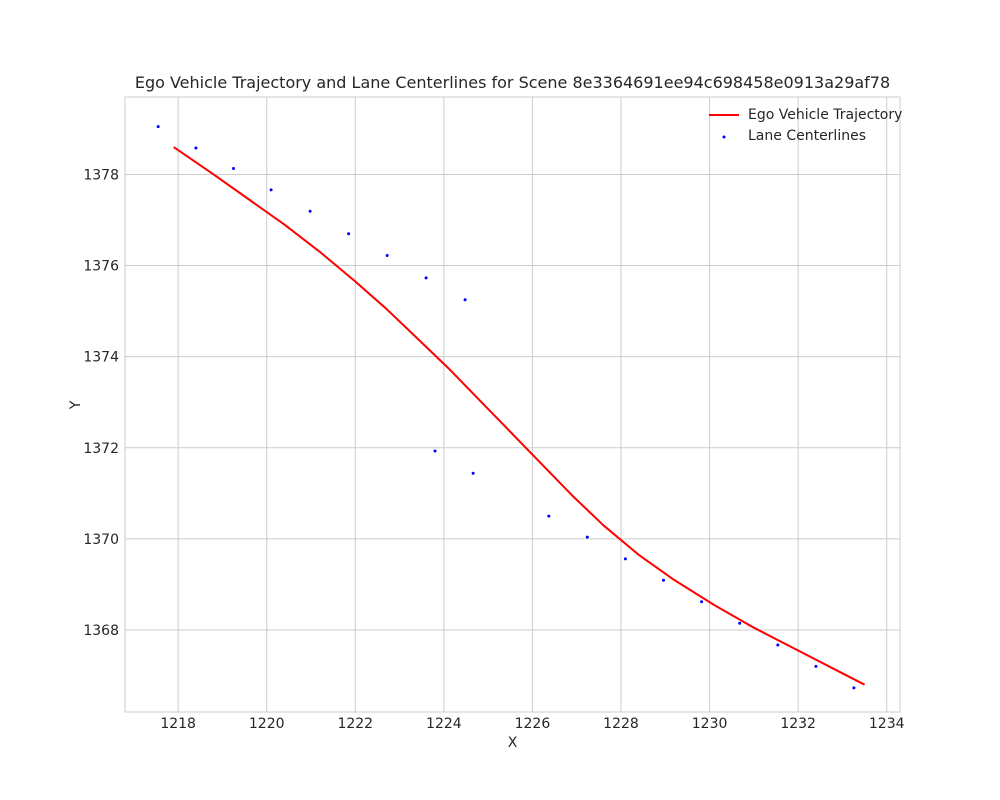  What do you see at coordinates (101, 631) in the screenshot?
I see `y-tick-label: 1368` at bounding box center [101, 631].